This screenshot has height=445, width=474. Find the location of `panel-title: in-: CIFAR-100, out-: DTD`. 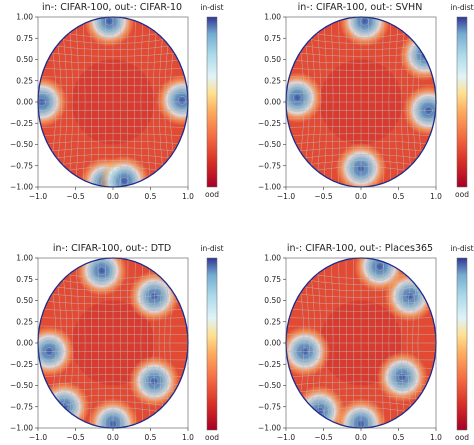

panel-title: in-: CIFAR-100, out-: DTD is located at coordinates (112, 248).